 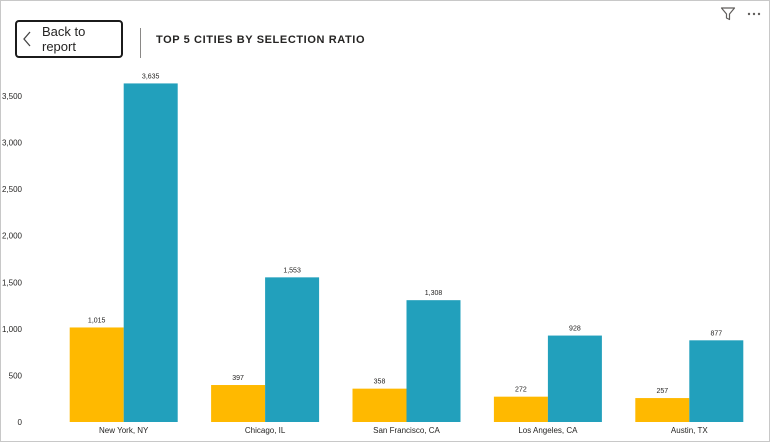 I want to click on data-label: 3,635, so click(x=151, y=76).